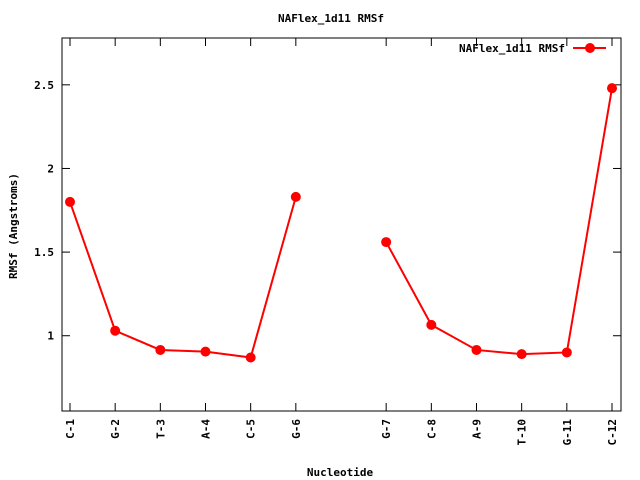 The width and height of the screenshot is (640, 480). Describe the element at coordinates (115, 429) in the screenshot. I see `x-tick-label: G-2` at that location.